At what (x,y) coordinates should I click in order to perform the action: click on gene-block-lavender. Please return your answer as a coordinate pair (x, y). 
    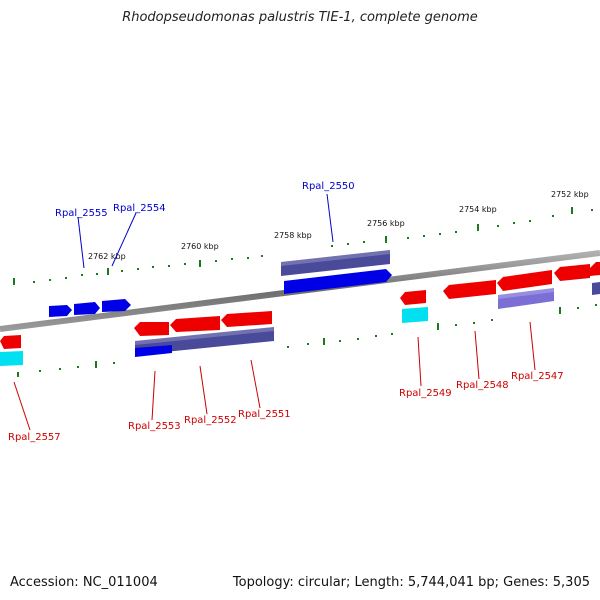
    Looking at the image, I should click on (526, 298).